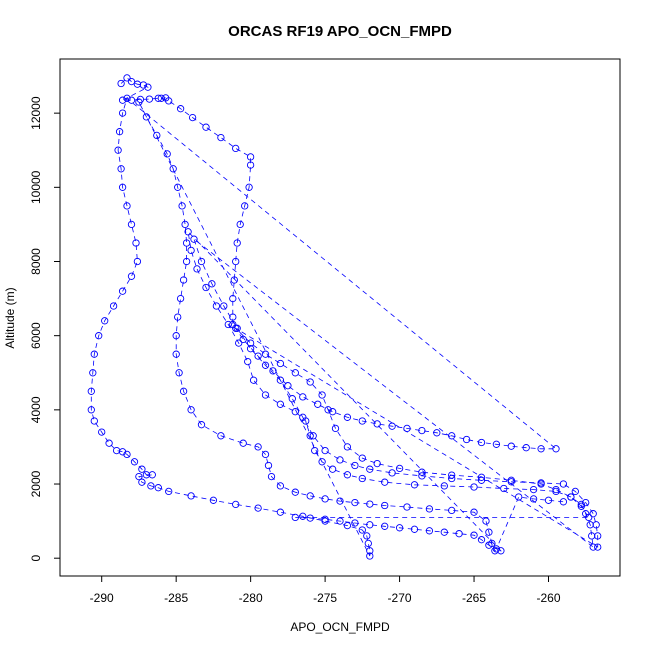 The height and width of the screenshot is (650, 650). Describe the element at coordinates (325, 590) in the screenshot. I see `x-axis: -290 -285 -280 -275 -270 -265 -260` at that location.